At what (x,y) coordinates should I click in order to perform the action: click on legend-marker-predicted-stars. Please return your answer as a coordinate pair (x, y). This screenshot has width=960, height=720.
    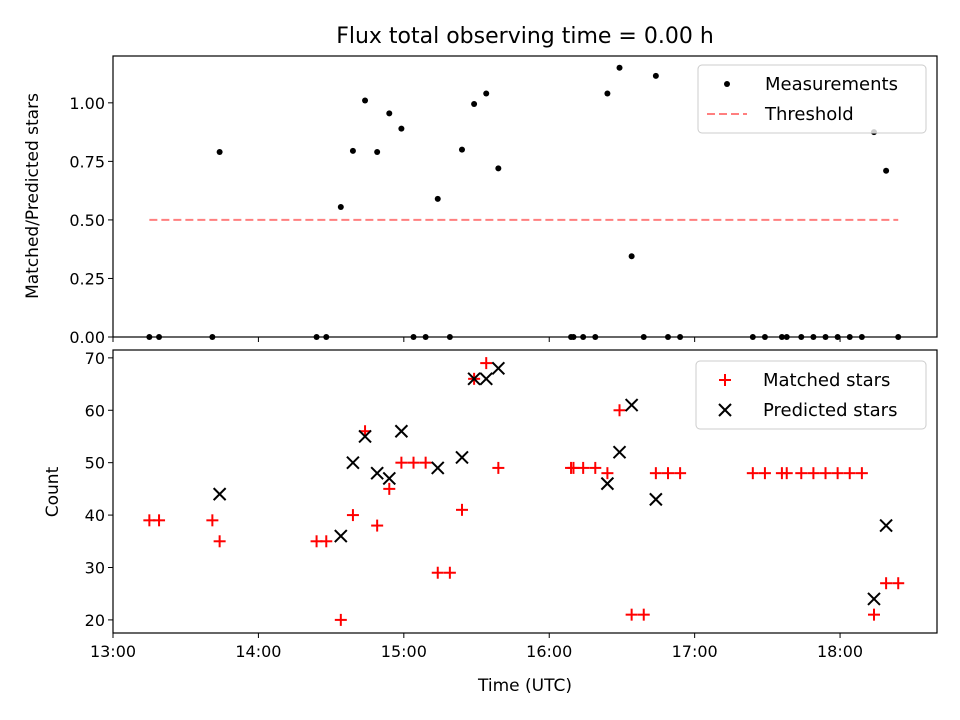
    Looking at the image, I should click on (725, 410).